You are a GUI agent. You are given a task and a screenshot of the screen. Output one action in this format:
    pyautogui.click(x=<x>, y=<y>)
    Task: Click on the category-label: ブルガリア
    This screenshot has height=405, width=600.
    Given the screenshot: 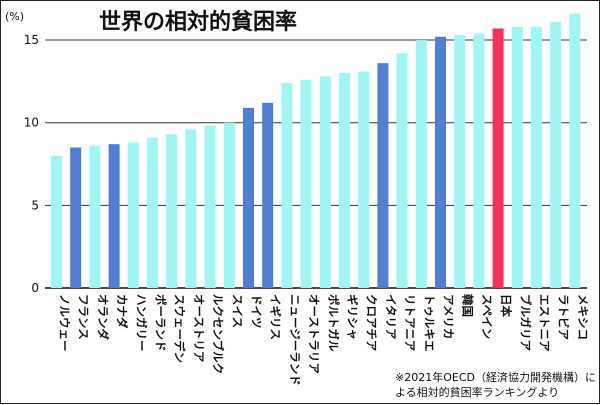 What is the action you would take?
    pyautogui.click(x=525, y=323)
    